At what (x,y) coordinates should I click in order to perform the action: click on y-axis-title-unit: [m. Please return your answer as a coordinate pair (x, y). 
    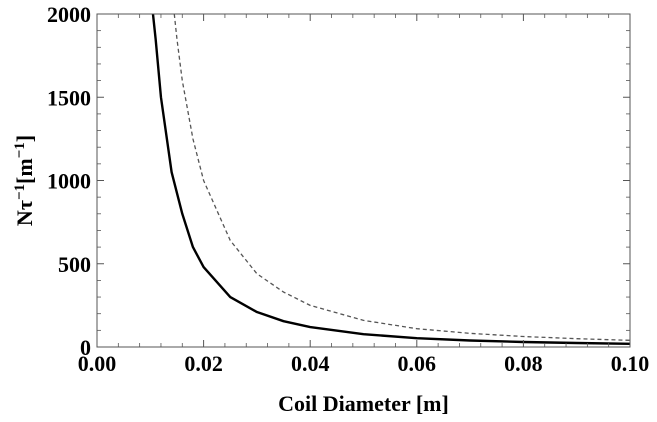
    Looking at the image, I should click on (24, 171).